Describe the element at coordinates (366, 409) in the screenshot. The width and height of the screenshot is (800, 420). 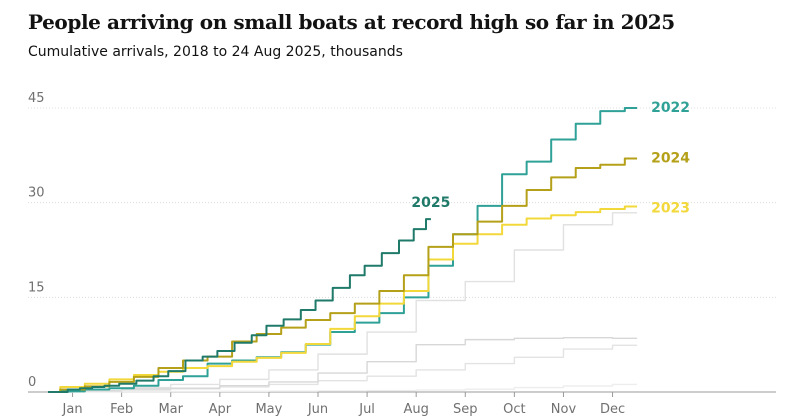
I see `x-tick-label: Jul` at that location.